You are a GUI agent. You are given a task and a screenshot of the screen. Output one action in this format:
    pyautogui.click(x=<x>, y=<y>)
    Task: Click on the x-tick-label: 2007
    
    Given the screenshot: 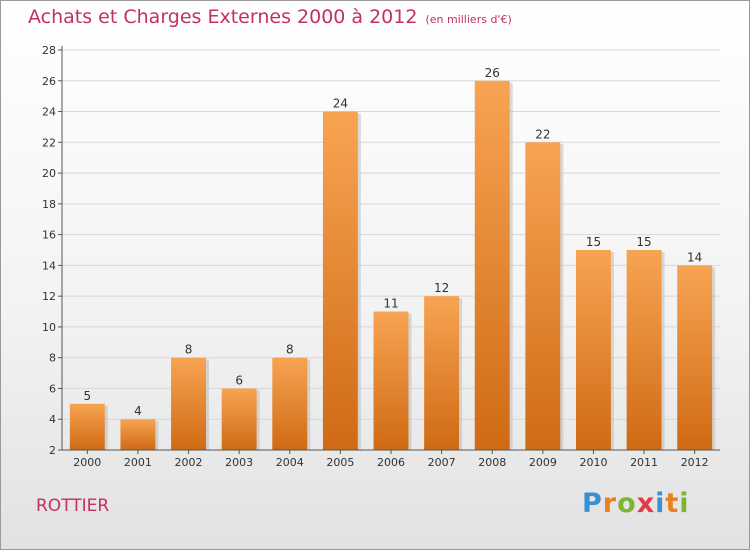 What is the action you would take?
    pyautogui.click(x=442, y=462)
    